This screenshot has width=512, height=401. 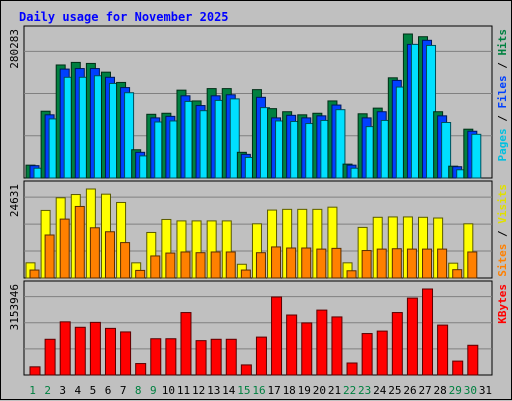 What do you see at coordinates (502, 91) in the screenshot?
I see `legend-entry: Files` at bounding box center [502, 91].